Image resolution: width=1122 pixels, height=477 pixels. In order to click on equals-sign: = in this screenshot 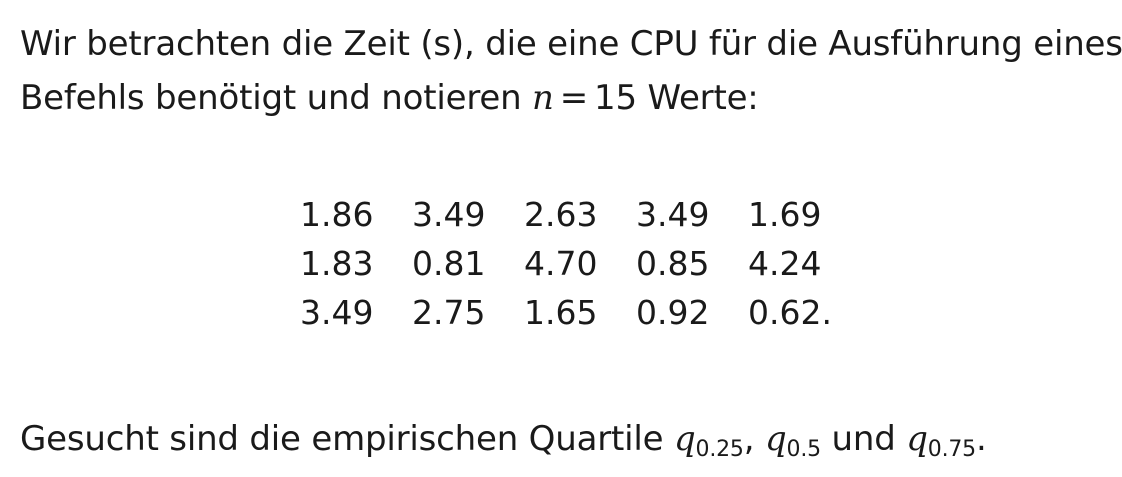, I will do `click(574, 98)`.